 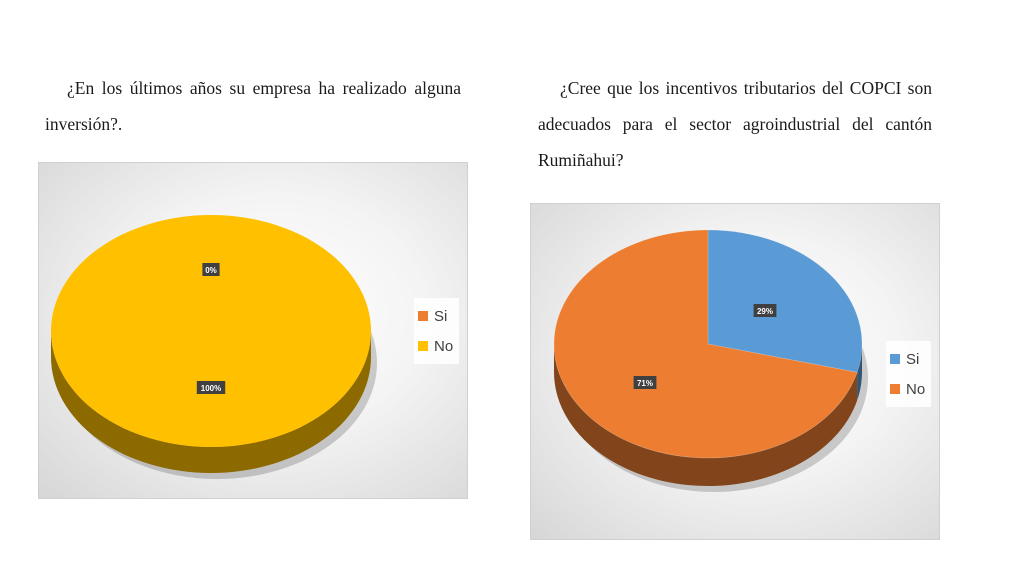 I want to click on pie-chart-2-svg: 29% 71%, so click(x=710, y=360).